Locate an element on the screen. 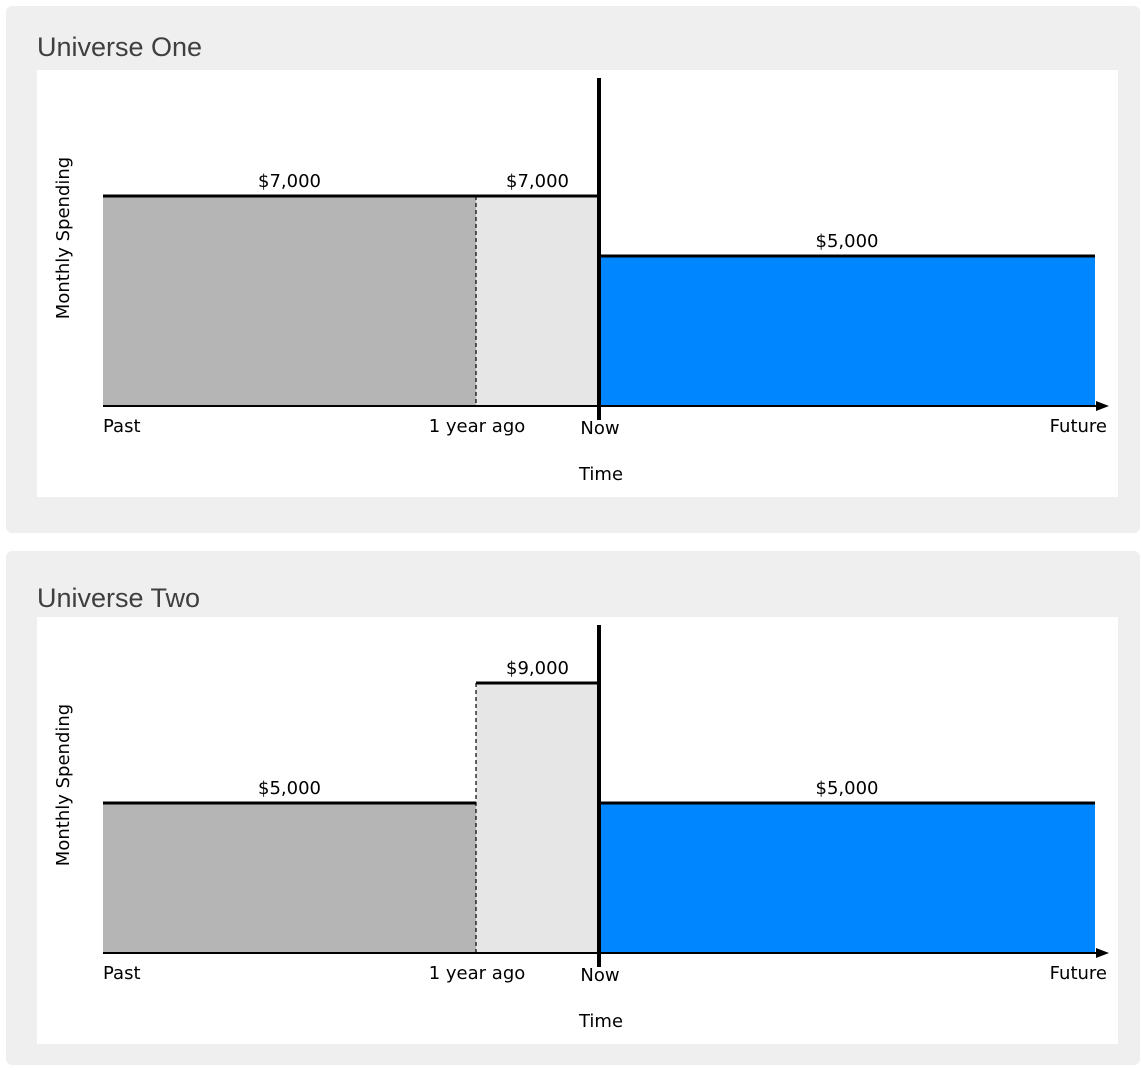 The height and width of the screenshot is (1070, 1141). data-label-2: $7,000 is located at coordinates (537, 181).